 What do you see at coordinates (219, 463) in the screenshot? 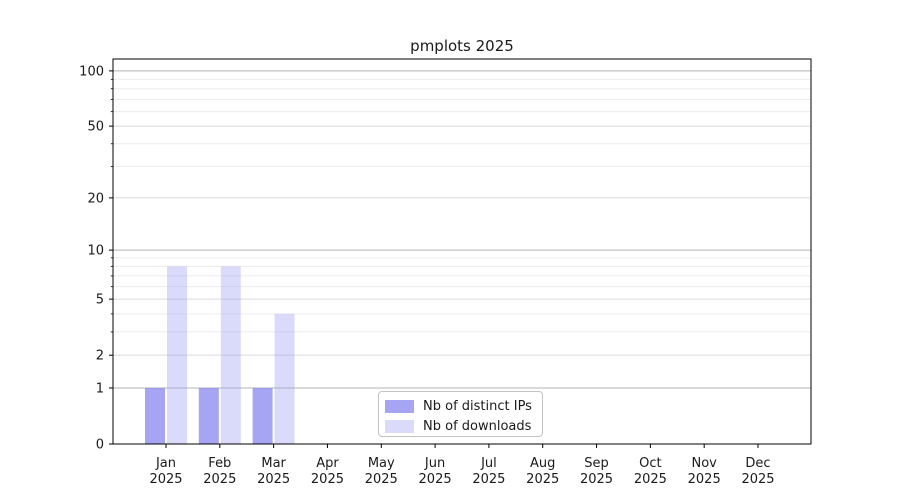
I see `x-tick-label-month: Feb` at bounding box center [219, 463].